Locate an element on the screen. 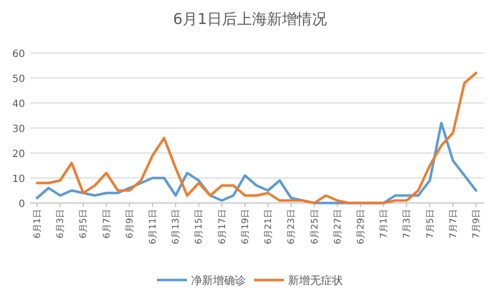 This screenshot has height=300, width=500. x-tick-label: 7月9日 is located at coordinates (477, 223).